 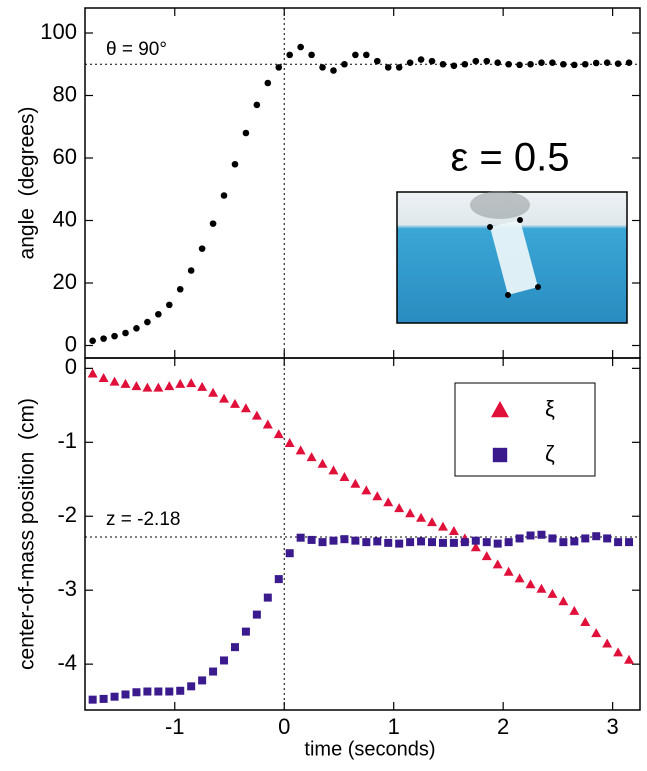 I want to click on y-tick-label: -1, so click(x=67, y=440).